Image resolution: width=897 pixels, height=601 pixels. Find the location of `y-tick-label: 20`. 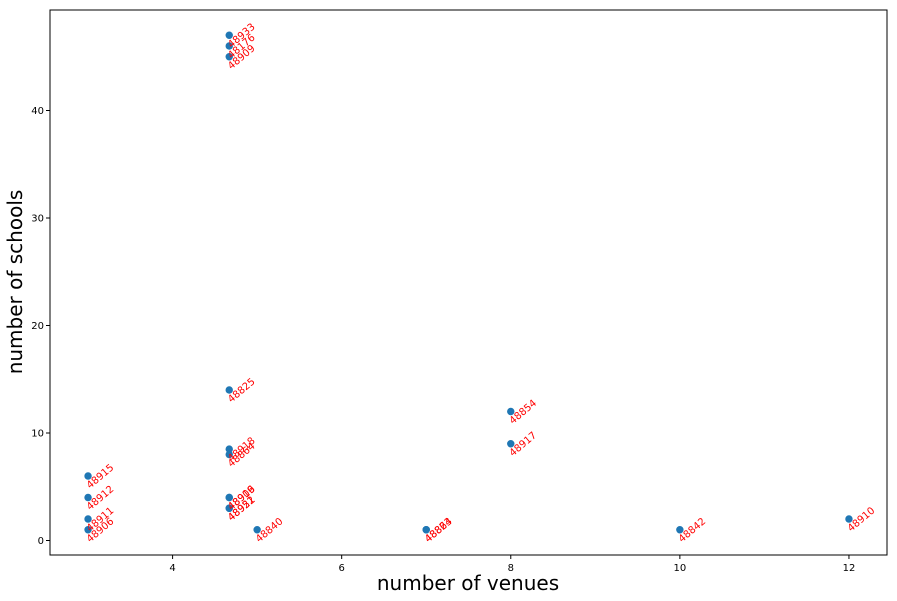

y-tick-label: 20 is located at coordinates (37, 326).